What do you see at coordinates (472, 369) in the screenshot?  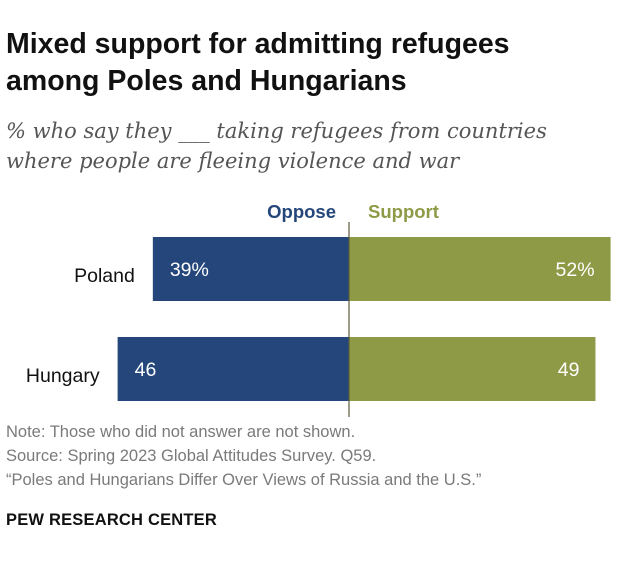 I see `bar-support-hungary` at bounding box center [472, 369].